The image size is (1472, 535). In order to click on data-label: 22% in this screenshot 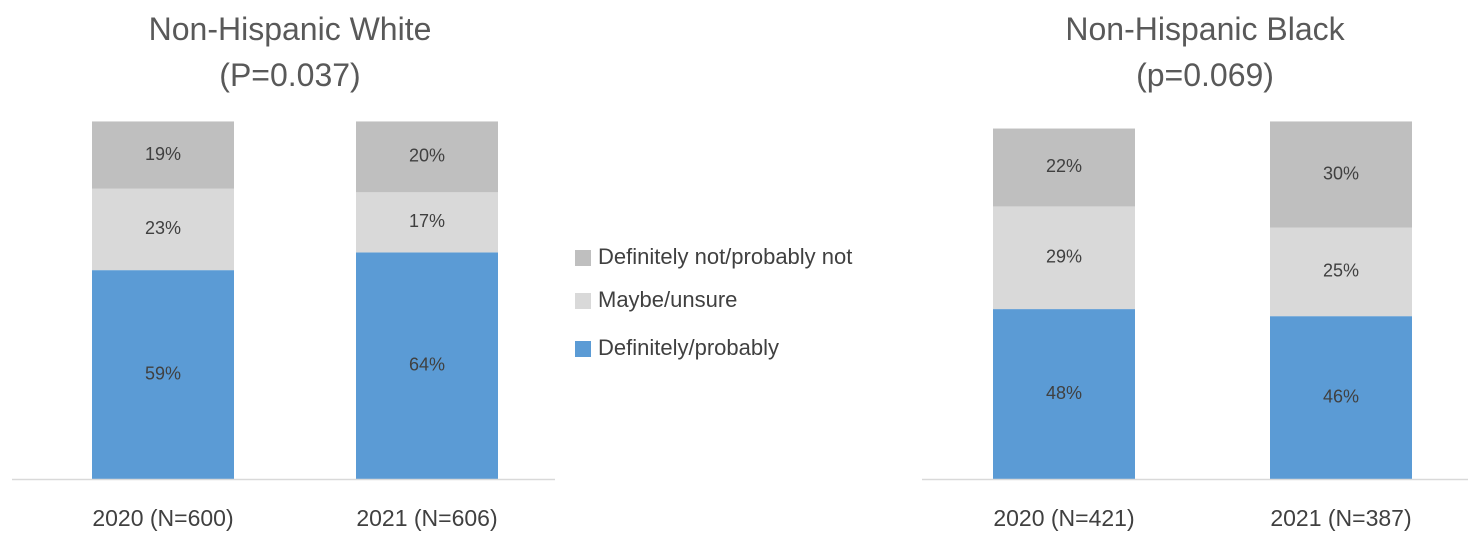, I will do `click(1064, 166)`.